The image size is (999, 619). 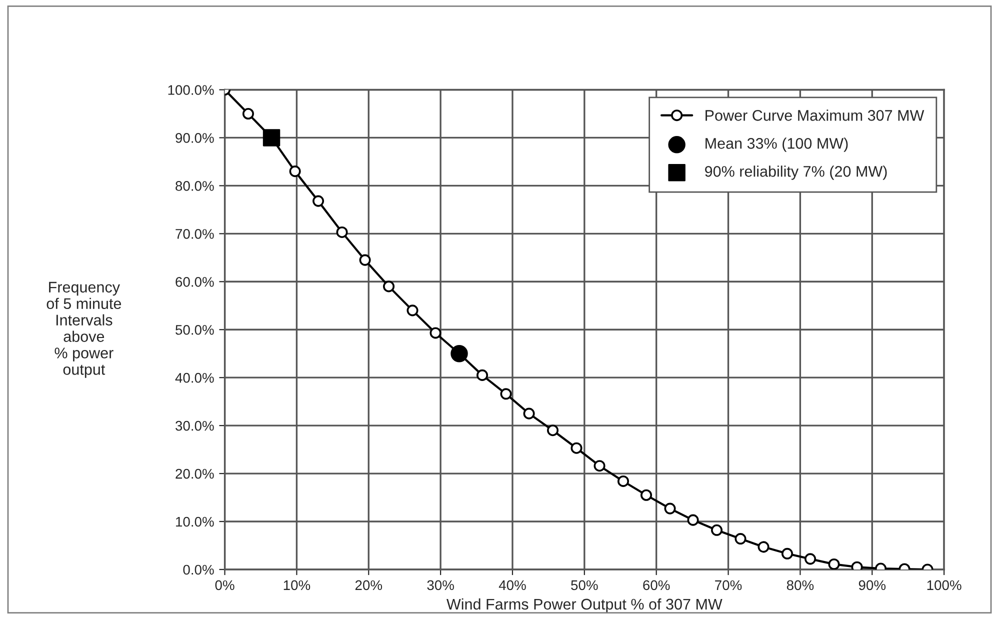 I want to click on x-axis-title: Wind Farms Power Output % of 307 MW, so click(x=584, y=605).